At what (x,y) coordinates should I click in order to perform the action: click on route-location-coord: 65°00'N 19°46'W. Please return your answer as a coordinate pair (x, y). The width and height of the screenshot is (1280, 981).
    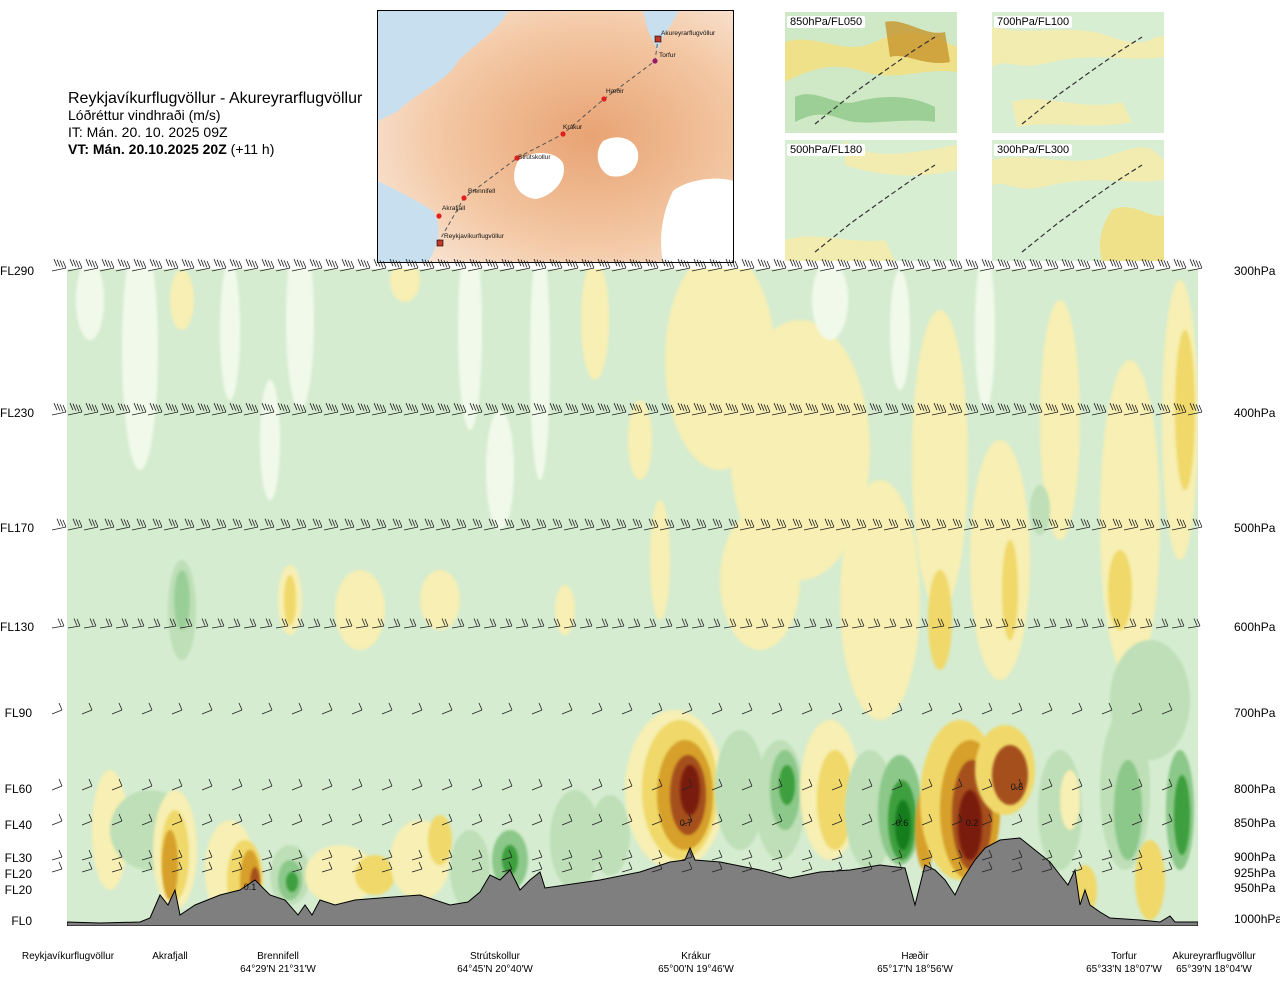
    Looking at the image, I should click on (696, 969).